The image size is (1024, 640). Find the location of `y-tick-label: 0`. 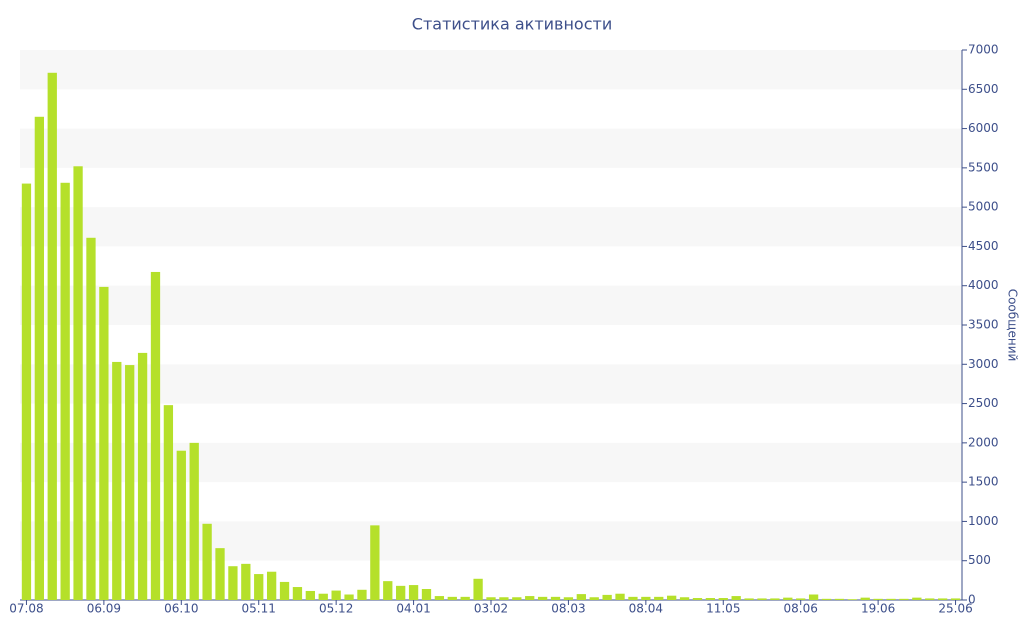

y-tick-label: 0 is located at coordinates (972, 600).